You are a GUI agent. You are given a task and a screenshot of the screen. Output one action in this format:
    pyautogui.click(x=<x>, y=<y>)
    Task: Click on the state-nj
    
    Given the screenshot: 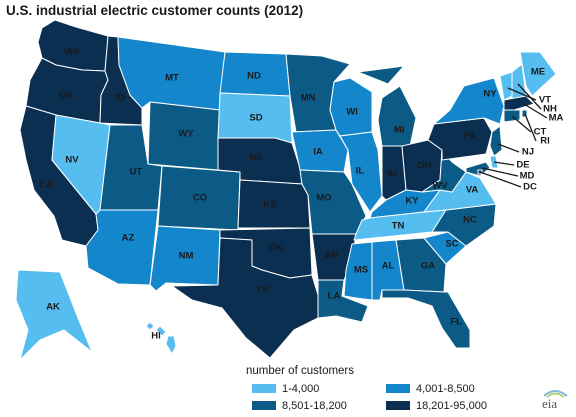 What is the action you would take?
    pyautogui.click(x=496, y=141)
    